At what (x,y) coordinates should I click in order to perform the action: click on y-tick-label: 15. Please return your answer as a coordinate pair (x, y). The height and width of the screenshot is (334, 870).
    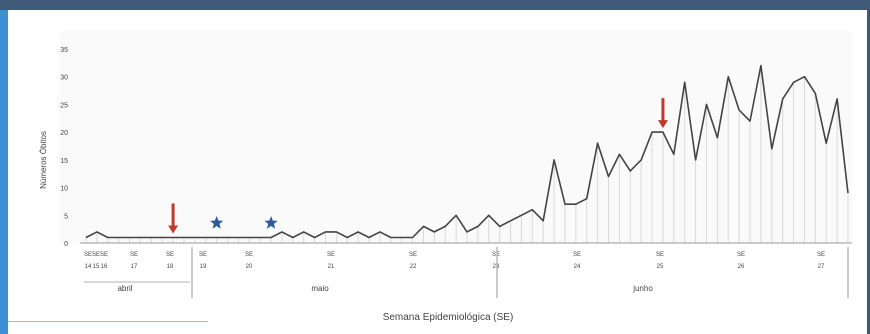
    Looking at the image, I should click on (64, 161).